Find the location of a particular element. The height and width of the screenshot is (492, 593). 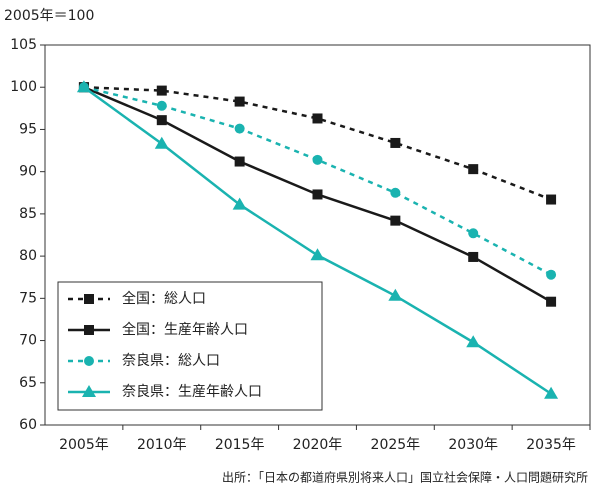

legend-box is located at coordinates (190, 346).